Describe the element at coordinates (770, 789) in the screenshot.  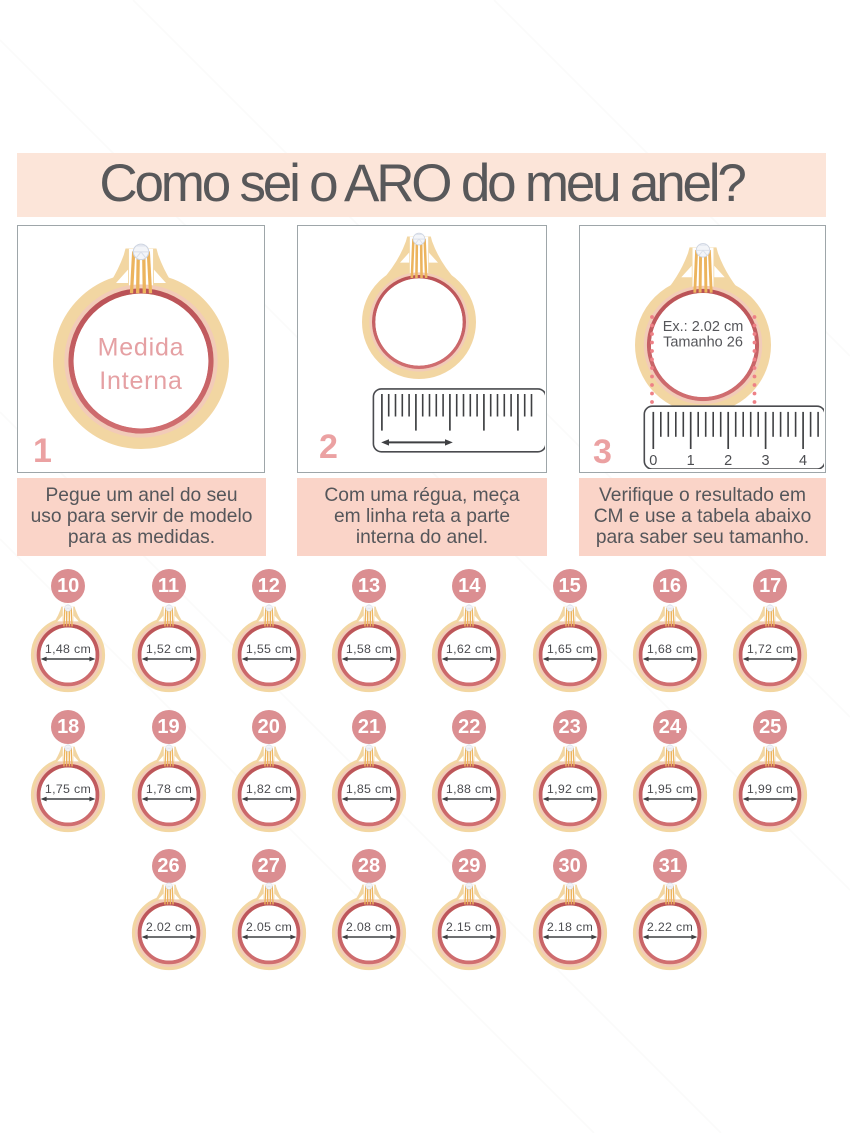
I see `svg-text: 1,99 cm` at that location.